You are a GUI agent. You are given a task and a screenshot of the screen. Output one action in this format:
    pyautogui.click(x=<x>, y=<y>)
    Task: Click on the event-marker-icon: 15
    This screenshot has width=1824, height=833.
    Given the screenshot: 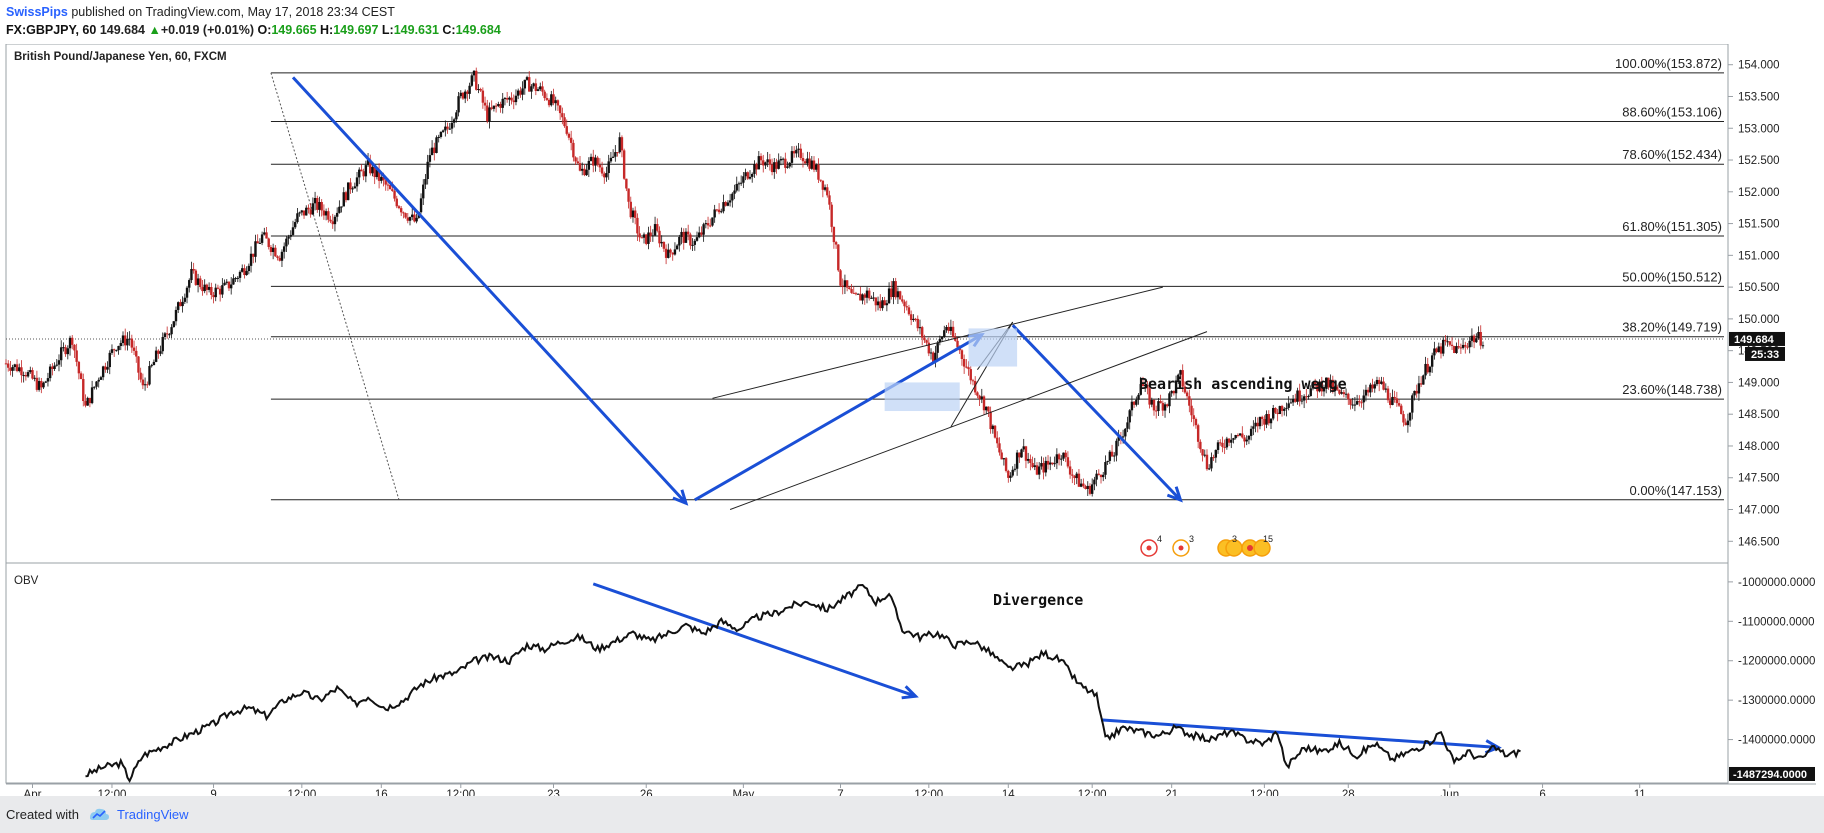 What is the action you would take?
    pyautogui.click(x=1257, y=545)
    